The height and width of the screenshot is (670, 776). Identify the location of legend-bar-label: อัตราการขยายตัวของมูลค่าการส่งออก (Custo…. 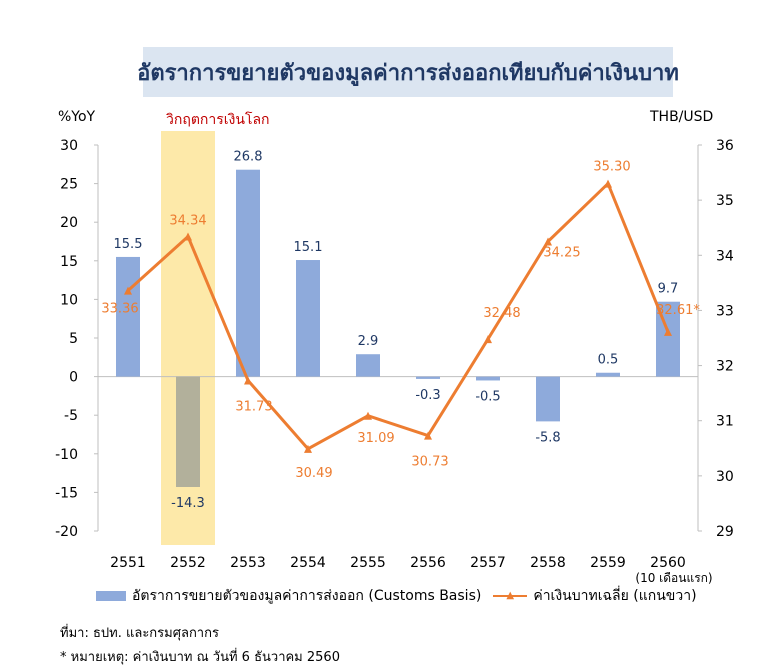
(307, 596).